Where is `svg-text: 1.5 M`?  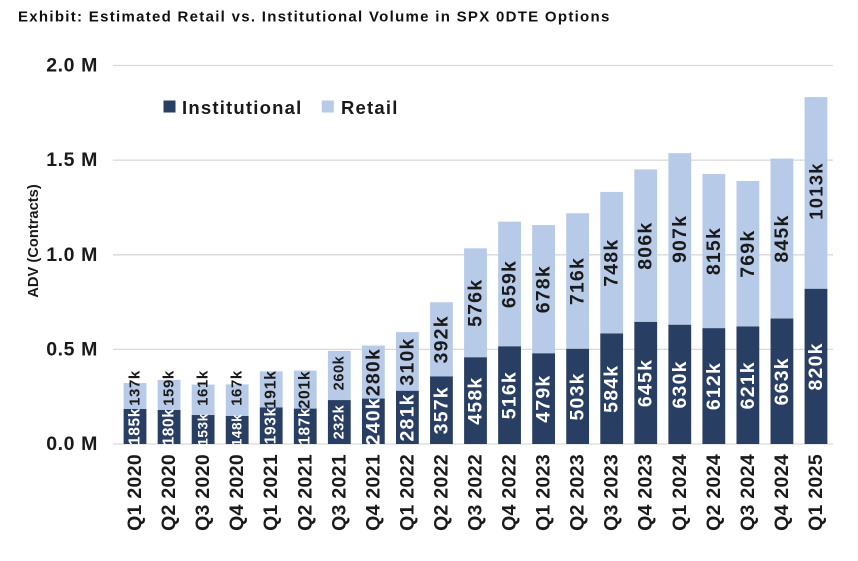
svg-text: 1.5 M is located at coordinates (72, 160).